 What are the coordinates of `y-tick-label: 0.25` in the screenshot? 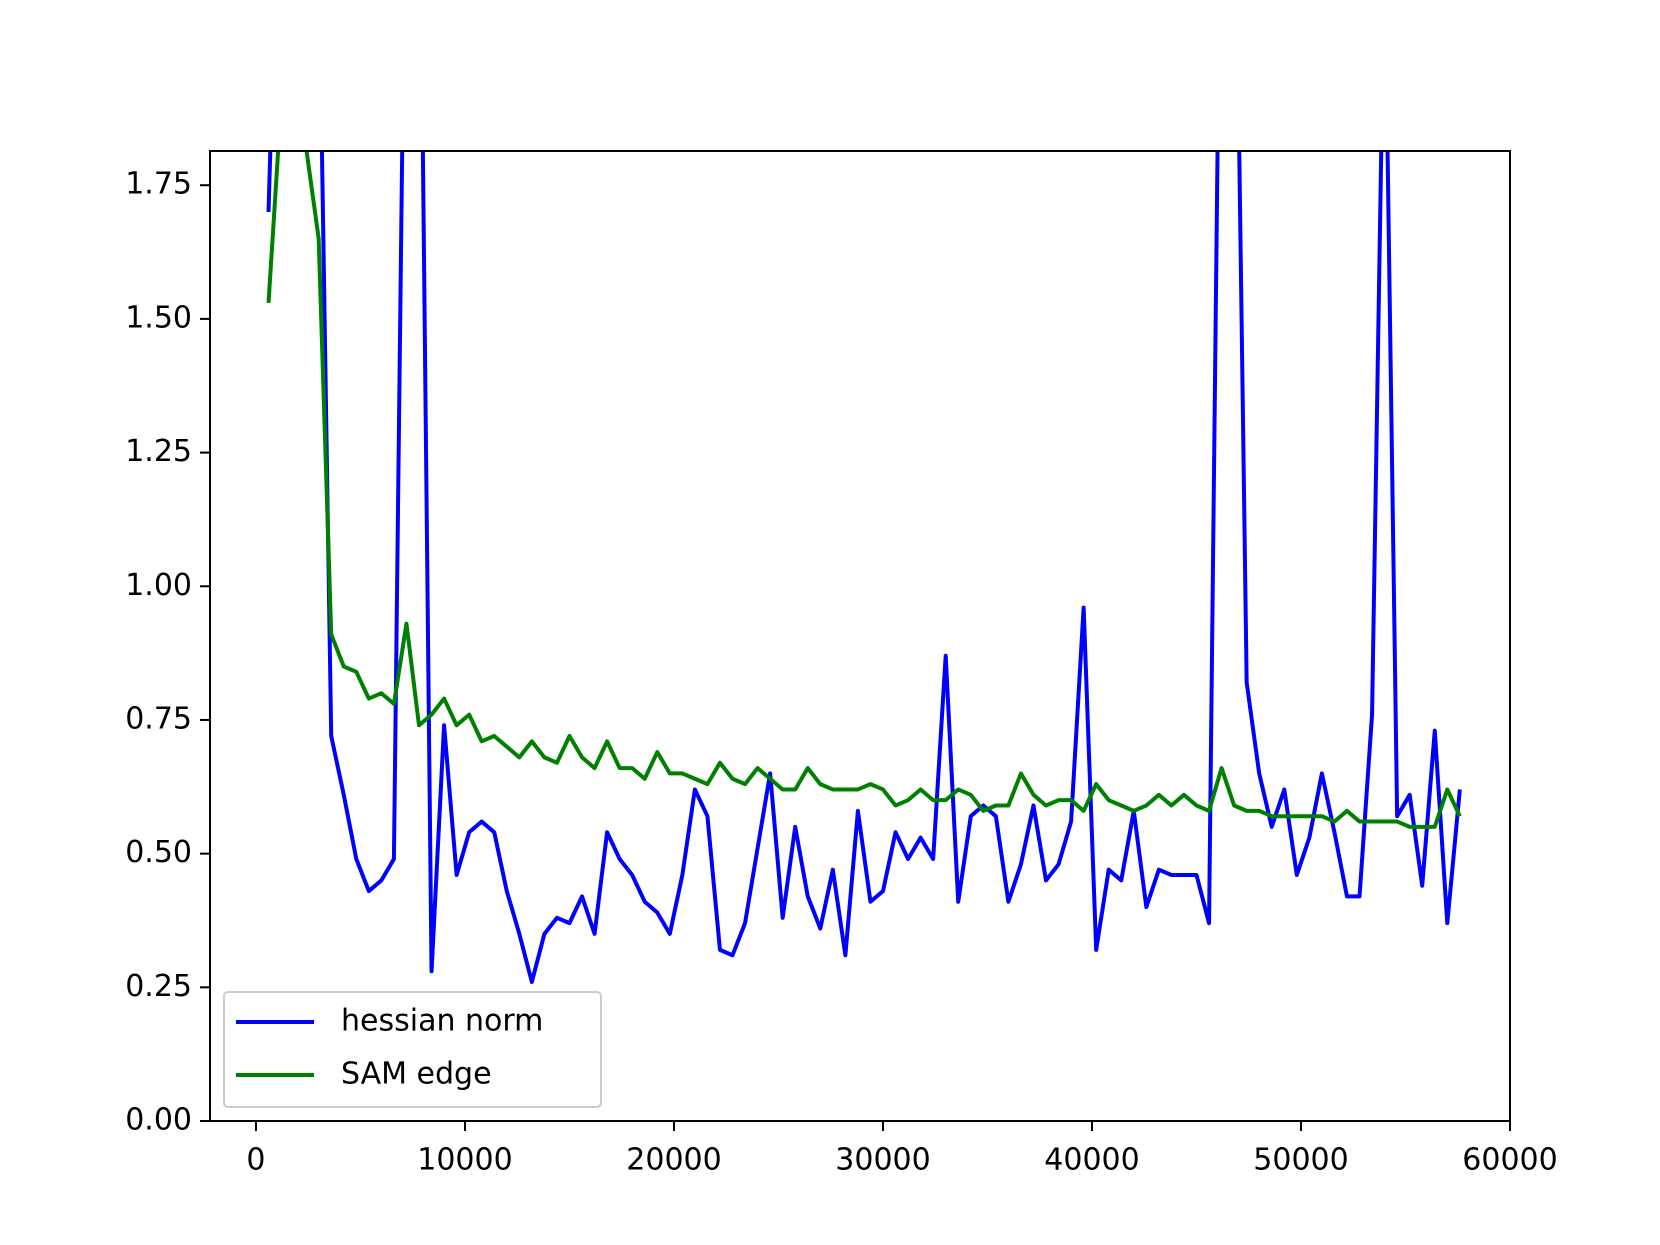 It's located at (158, 986).